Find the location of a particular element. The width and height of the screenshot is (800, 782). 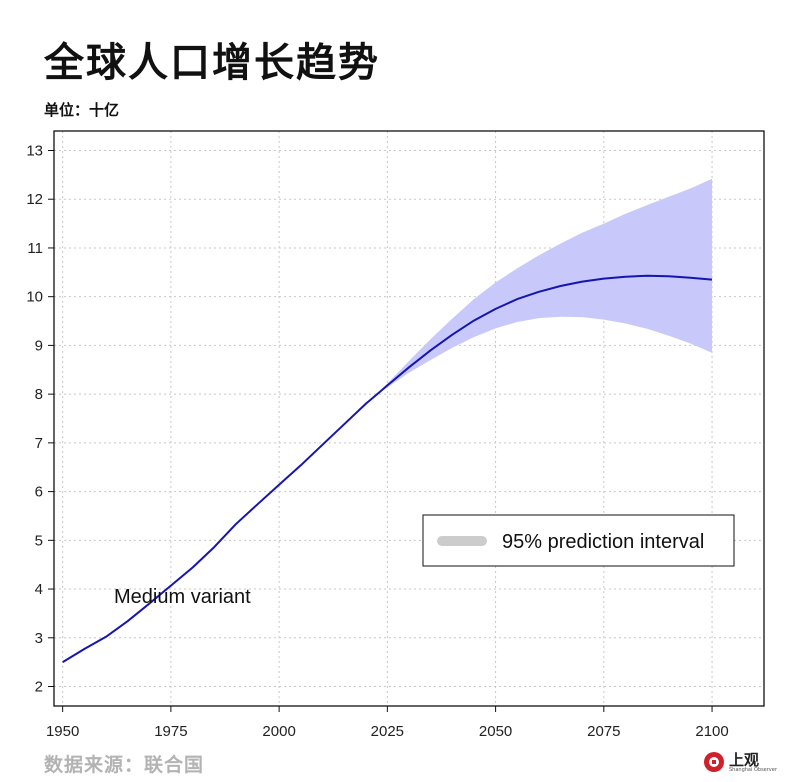

y-tick-label: 9 is located at coordinates (39, 345).